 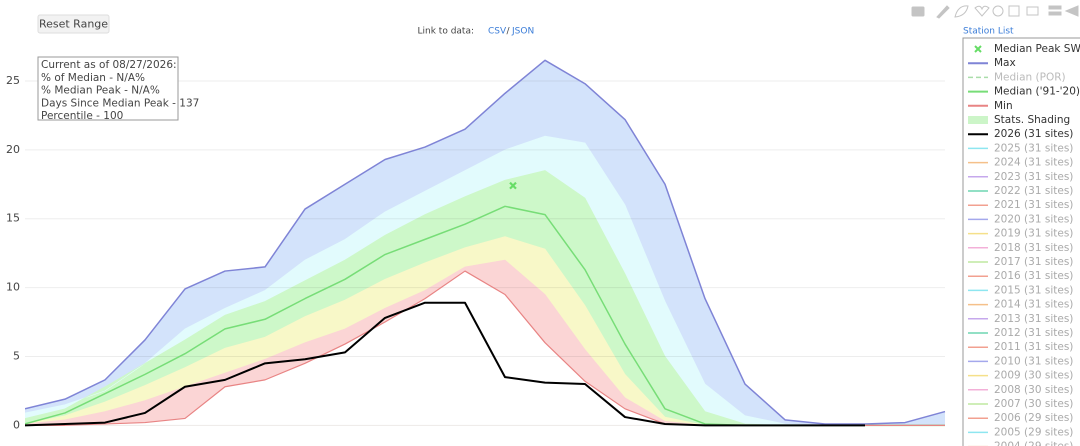 I want to click on link-prefix: Link to data:, so click(x=446, y=32).